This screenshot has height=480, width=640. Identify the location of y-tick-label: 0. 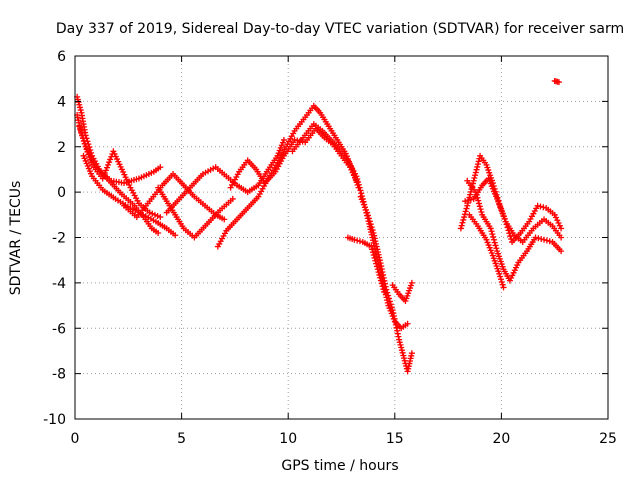
(61, 193).